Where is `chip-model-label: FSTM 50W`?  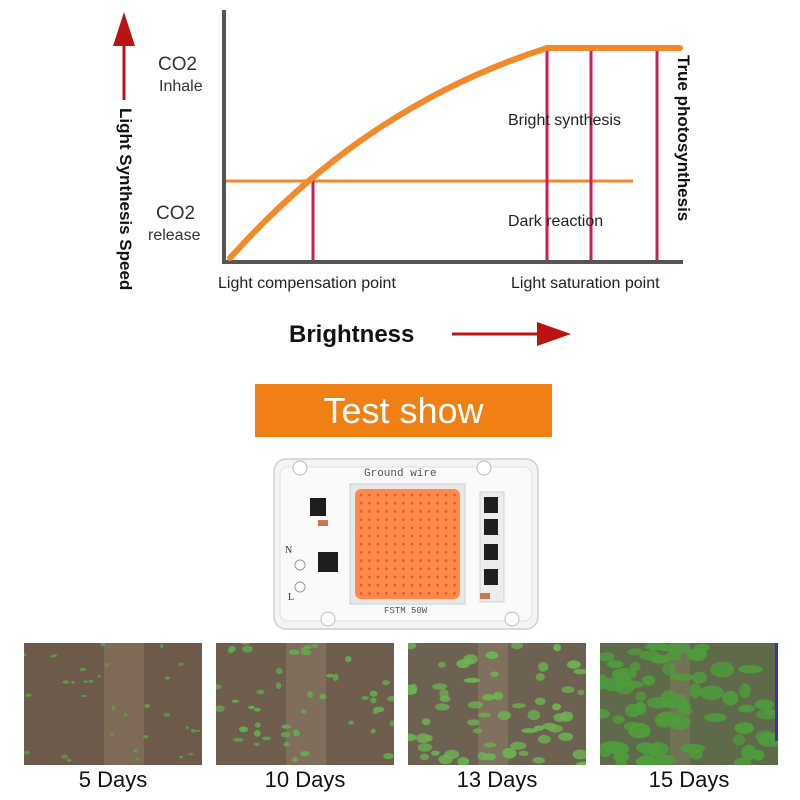 chip-model-label: FSTM 50W is located at coordinates (406, 611).